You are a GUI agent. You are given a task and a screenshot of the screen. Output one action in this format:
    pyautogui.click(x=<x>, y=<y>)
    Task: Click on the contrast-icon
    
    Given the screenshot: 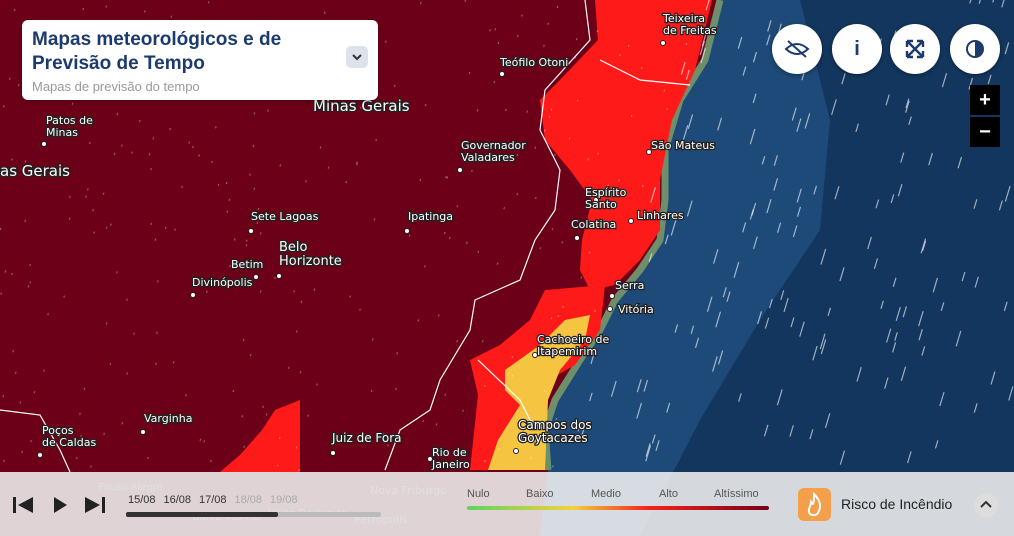 What is the action you would take?
    pyautogui.click(x=975, y=49)
    